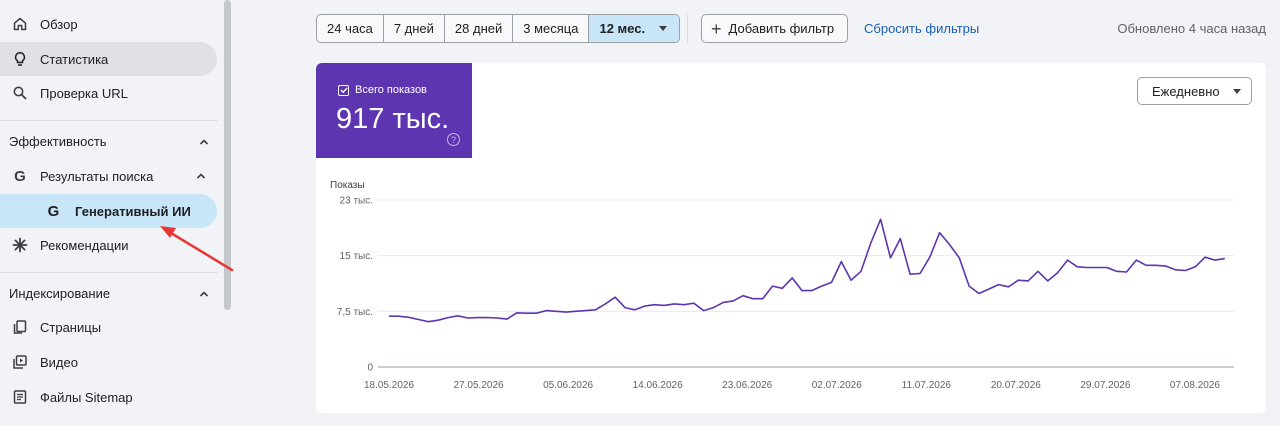  Describe the element at coordinates (74, 59) in the screenshot. I see `sidebar-item-label: Статистика` at that location.